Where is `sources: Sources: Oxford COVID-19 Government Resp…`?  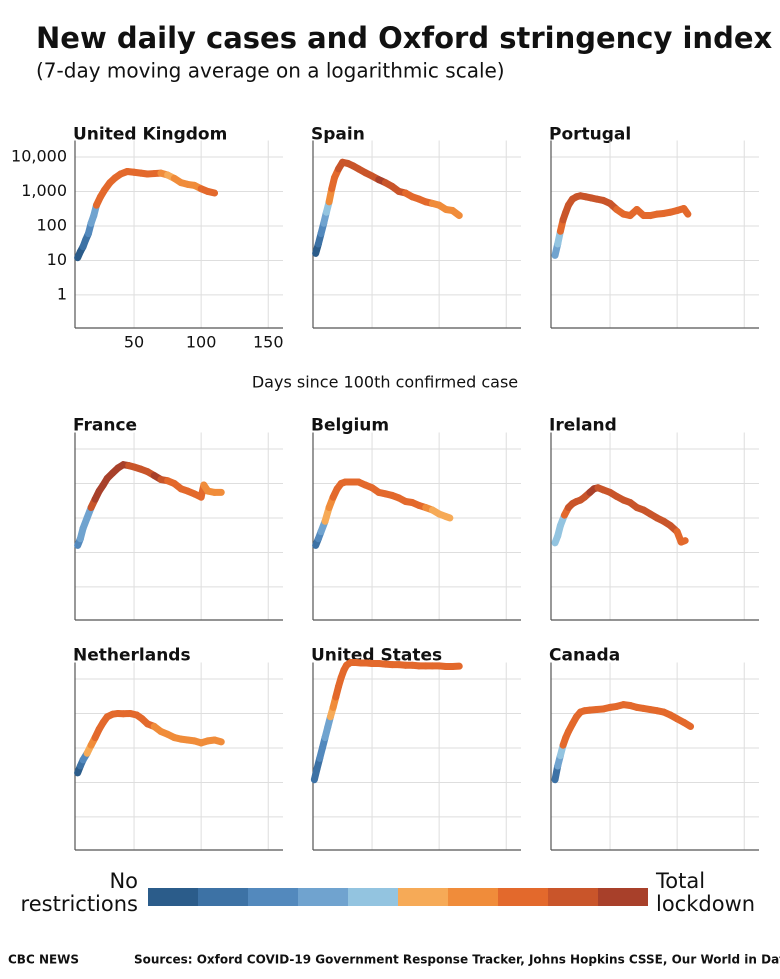
sources: Sources: Oxford COVID-19 Government Resp… is located at coordinates (457, 960).